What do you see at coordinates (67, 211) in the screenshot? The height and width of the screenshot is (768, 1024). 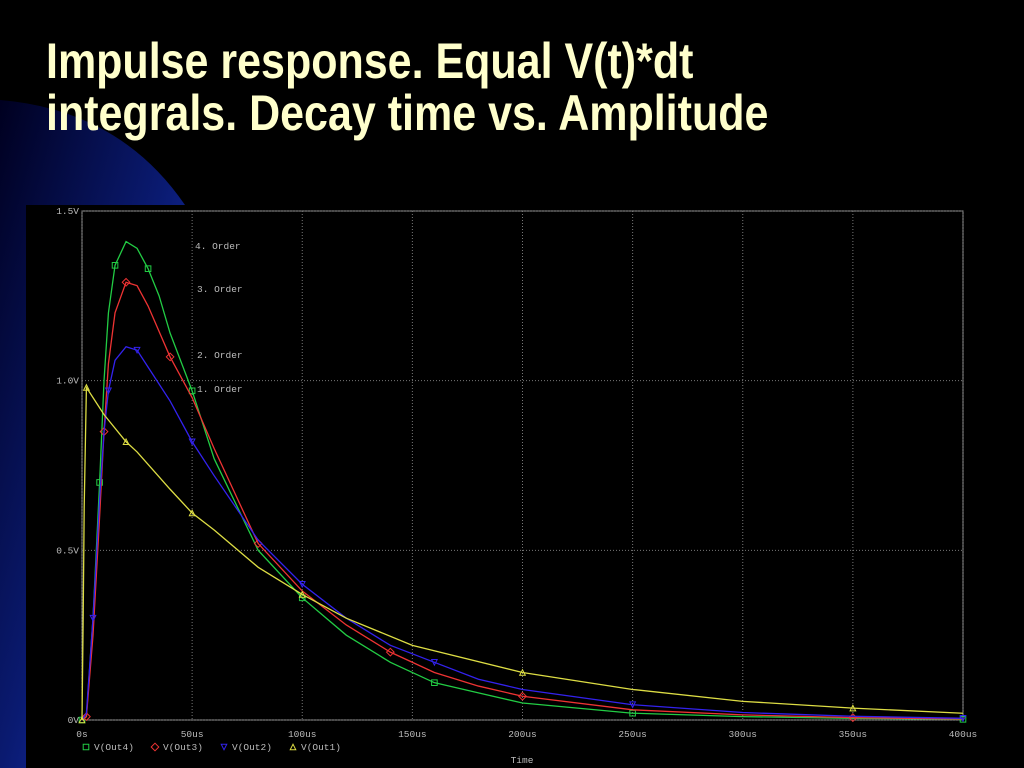 I see `y-tick-label: 1.5V` at bounding box center [67, 211].